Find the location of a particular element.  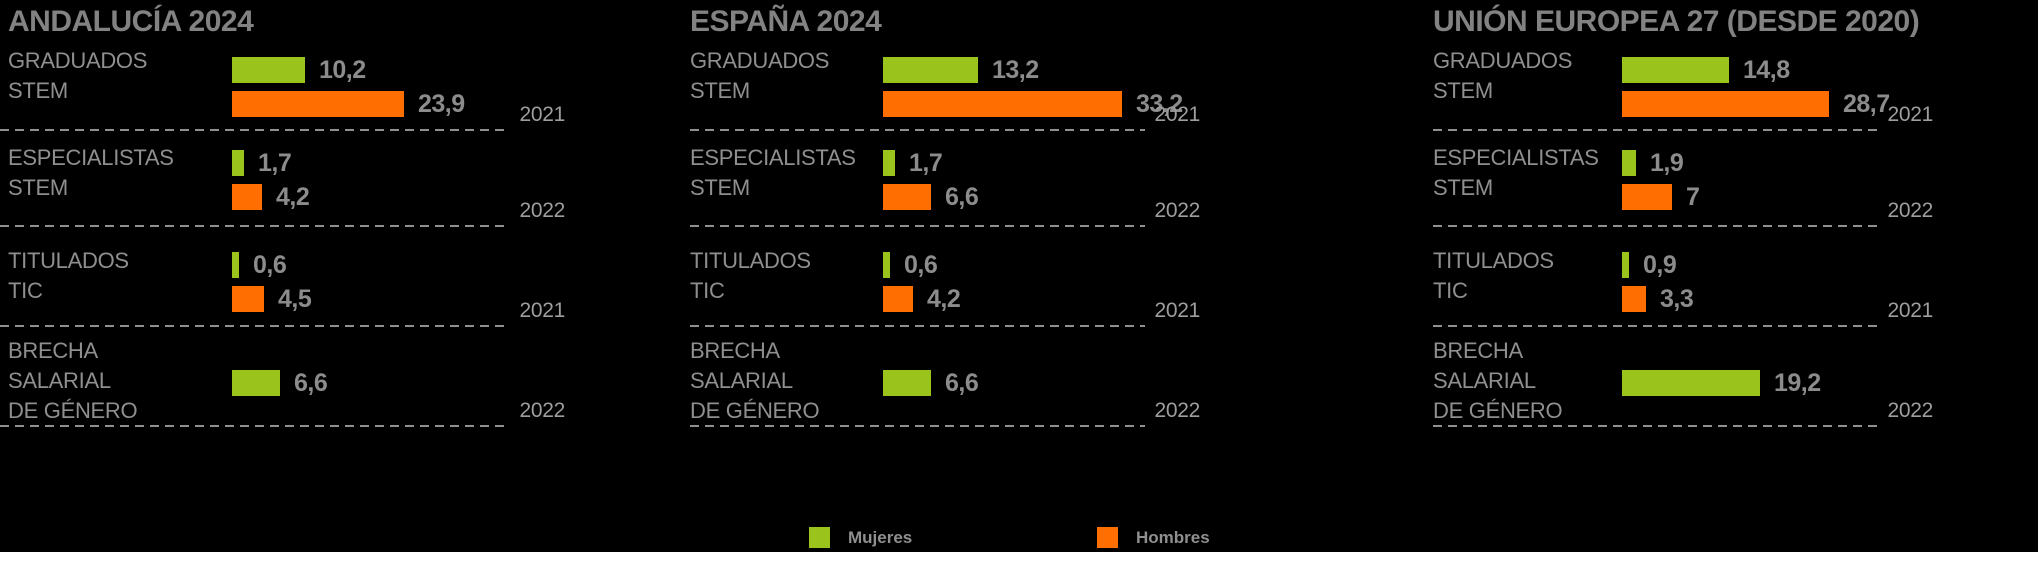

legend-label-mujeres: Mujeres is located at coordinates (880, 537).